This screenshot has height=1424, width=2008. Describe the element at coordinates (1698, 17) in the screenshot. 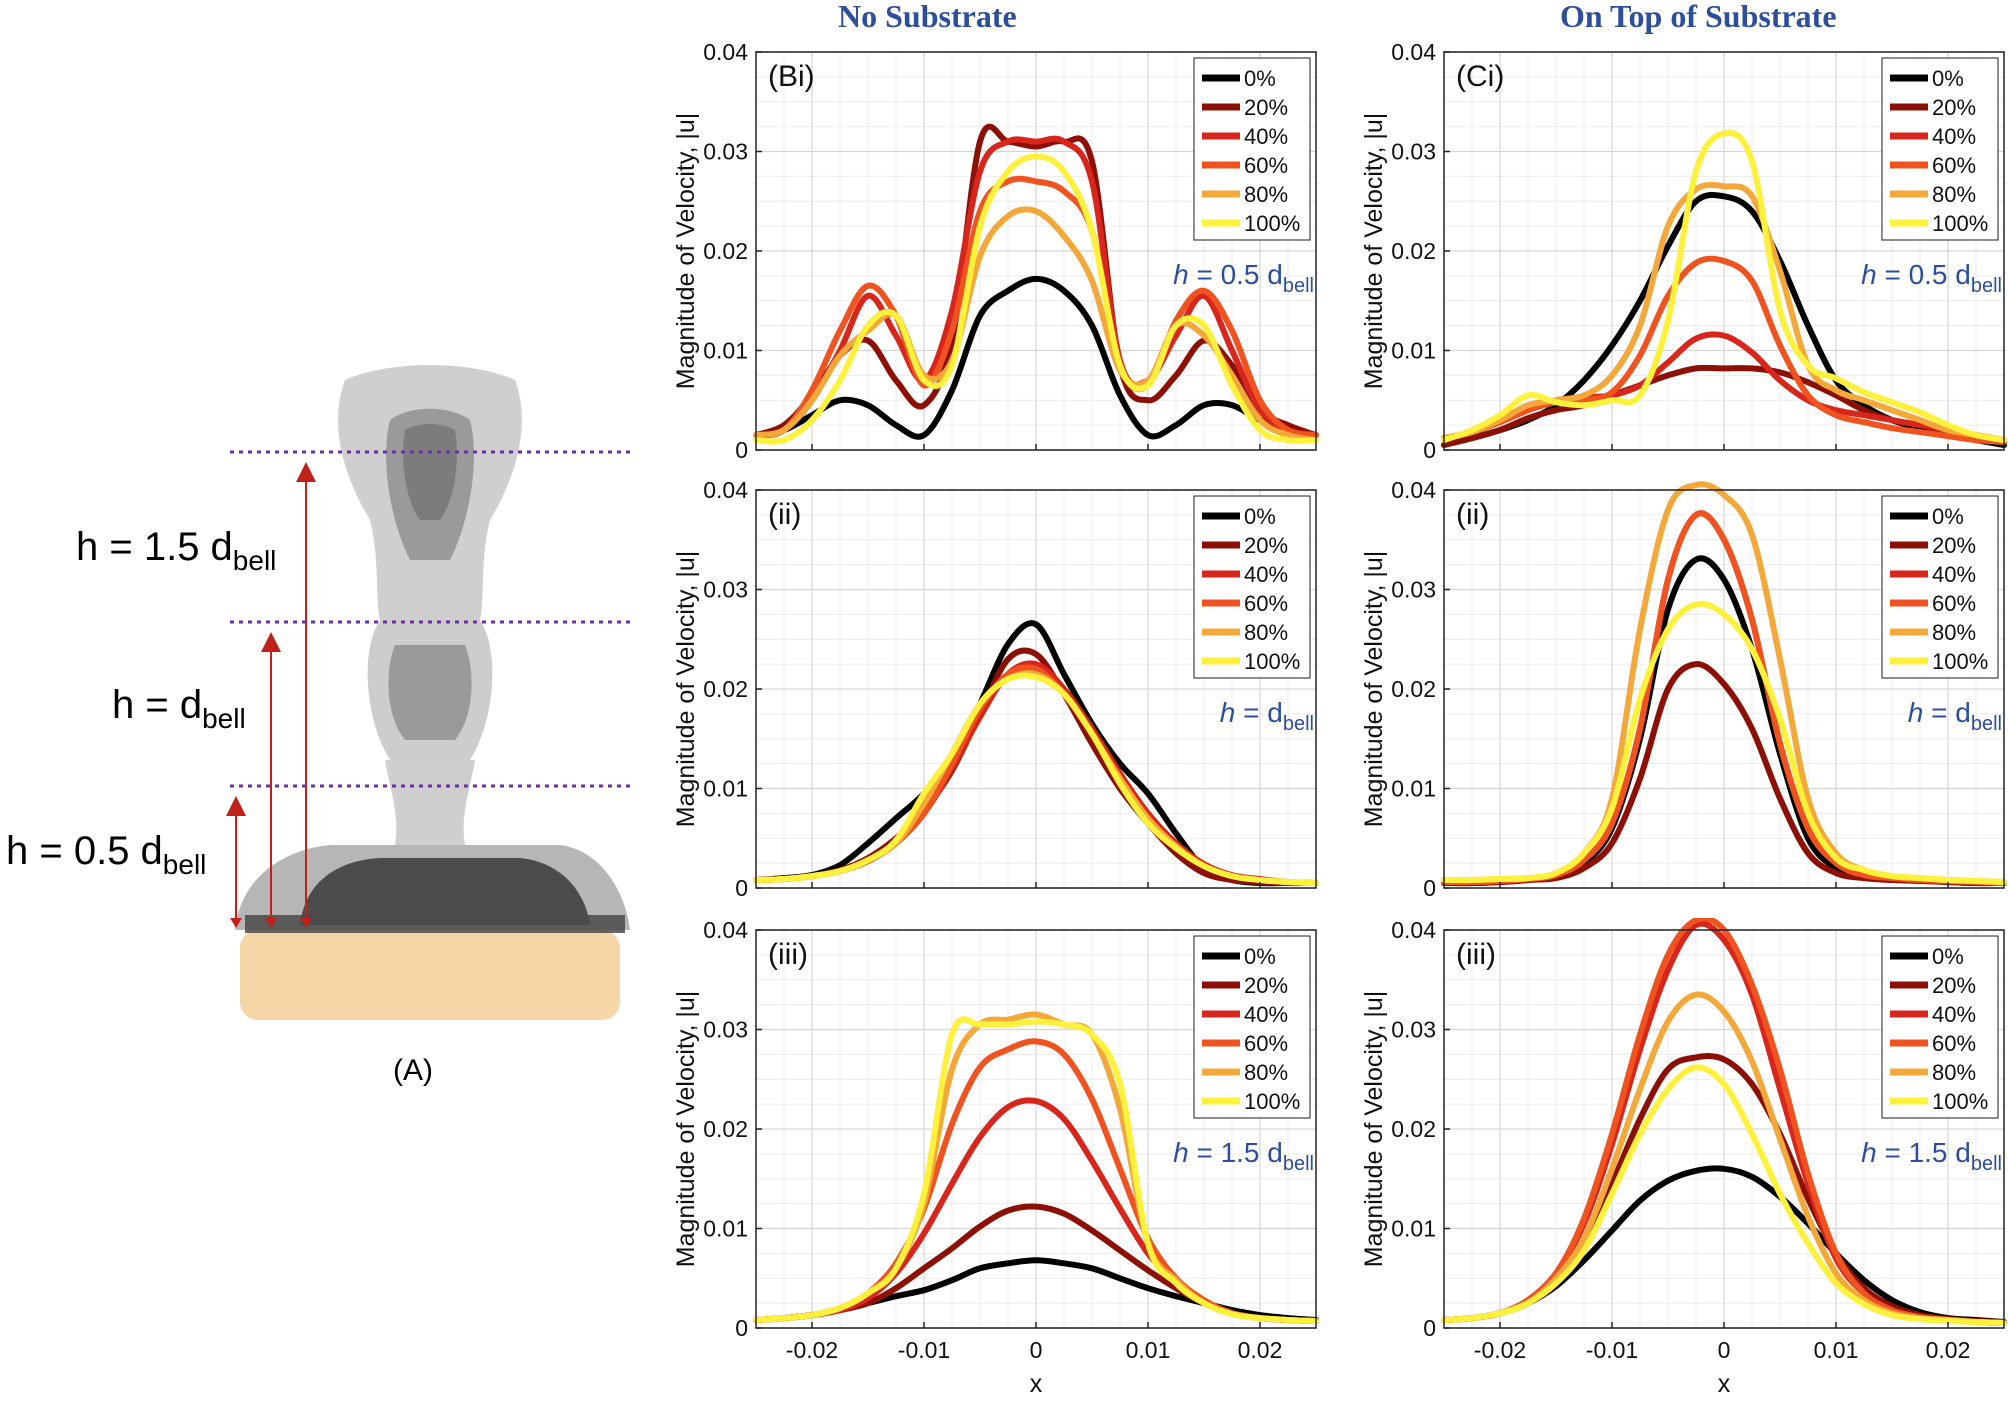

I see `column-title-on-substrate: On Top of Substrate` at that location.